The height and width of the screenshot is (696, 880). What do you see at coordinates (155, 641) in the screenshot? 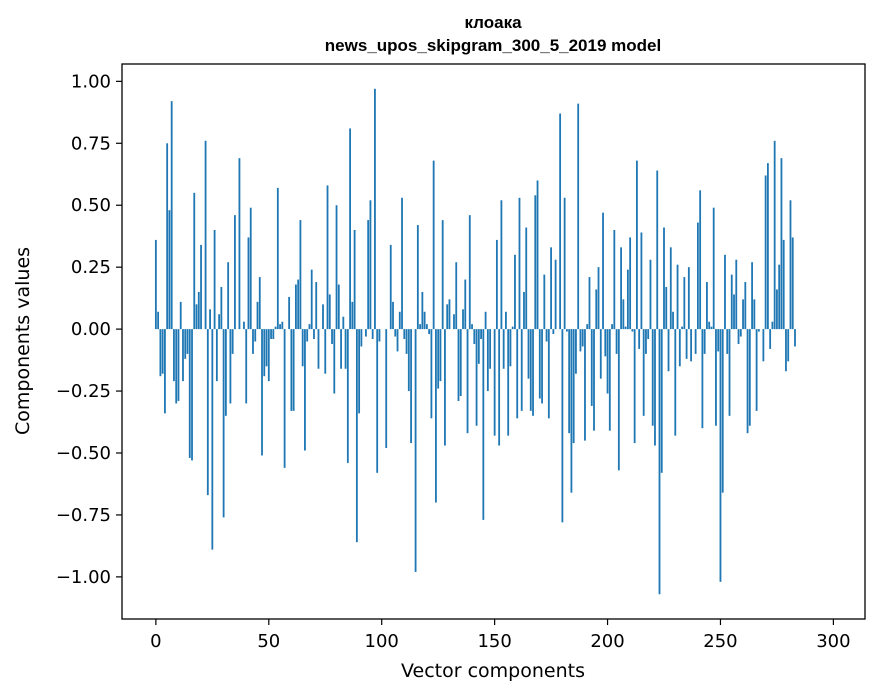
I see `x-tick-label: 0` at bounding box center [155, 641].